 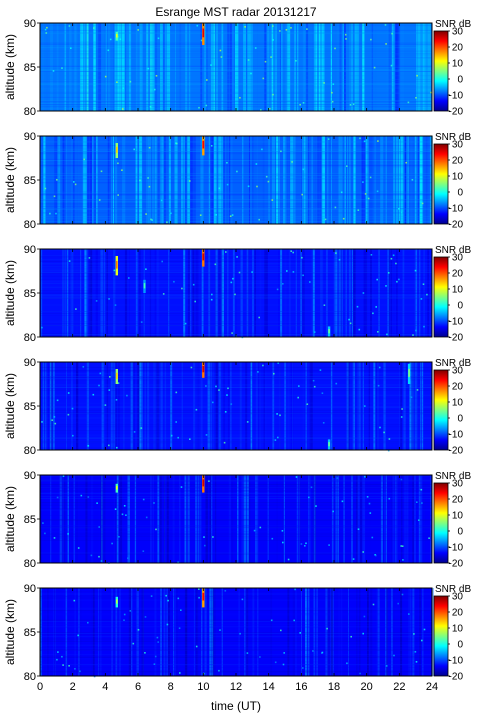 I want to click on x-tick-label: 10, so click(x=203, y=687).